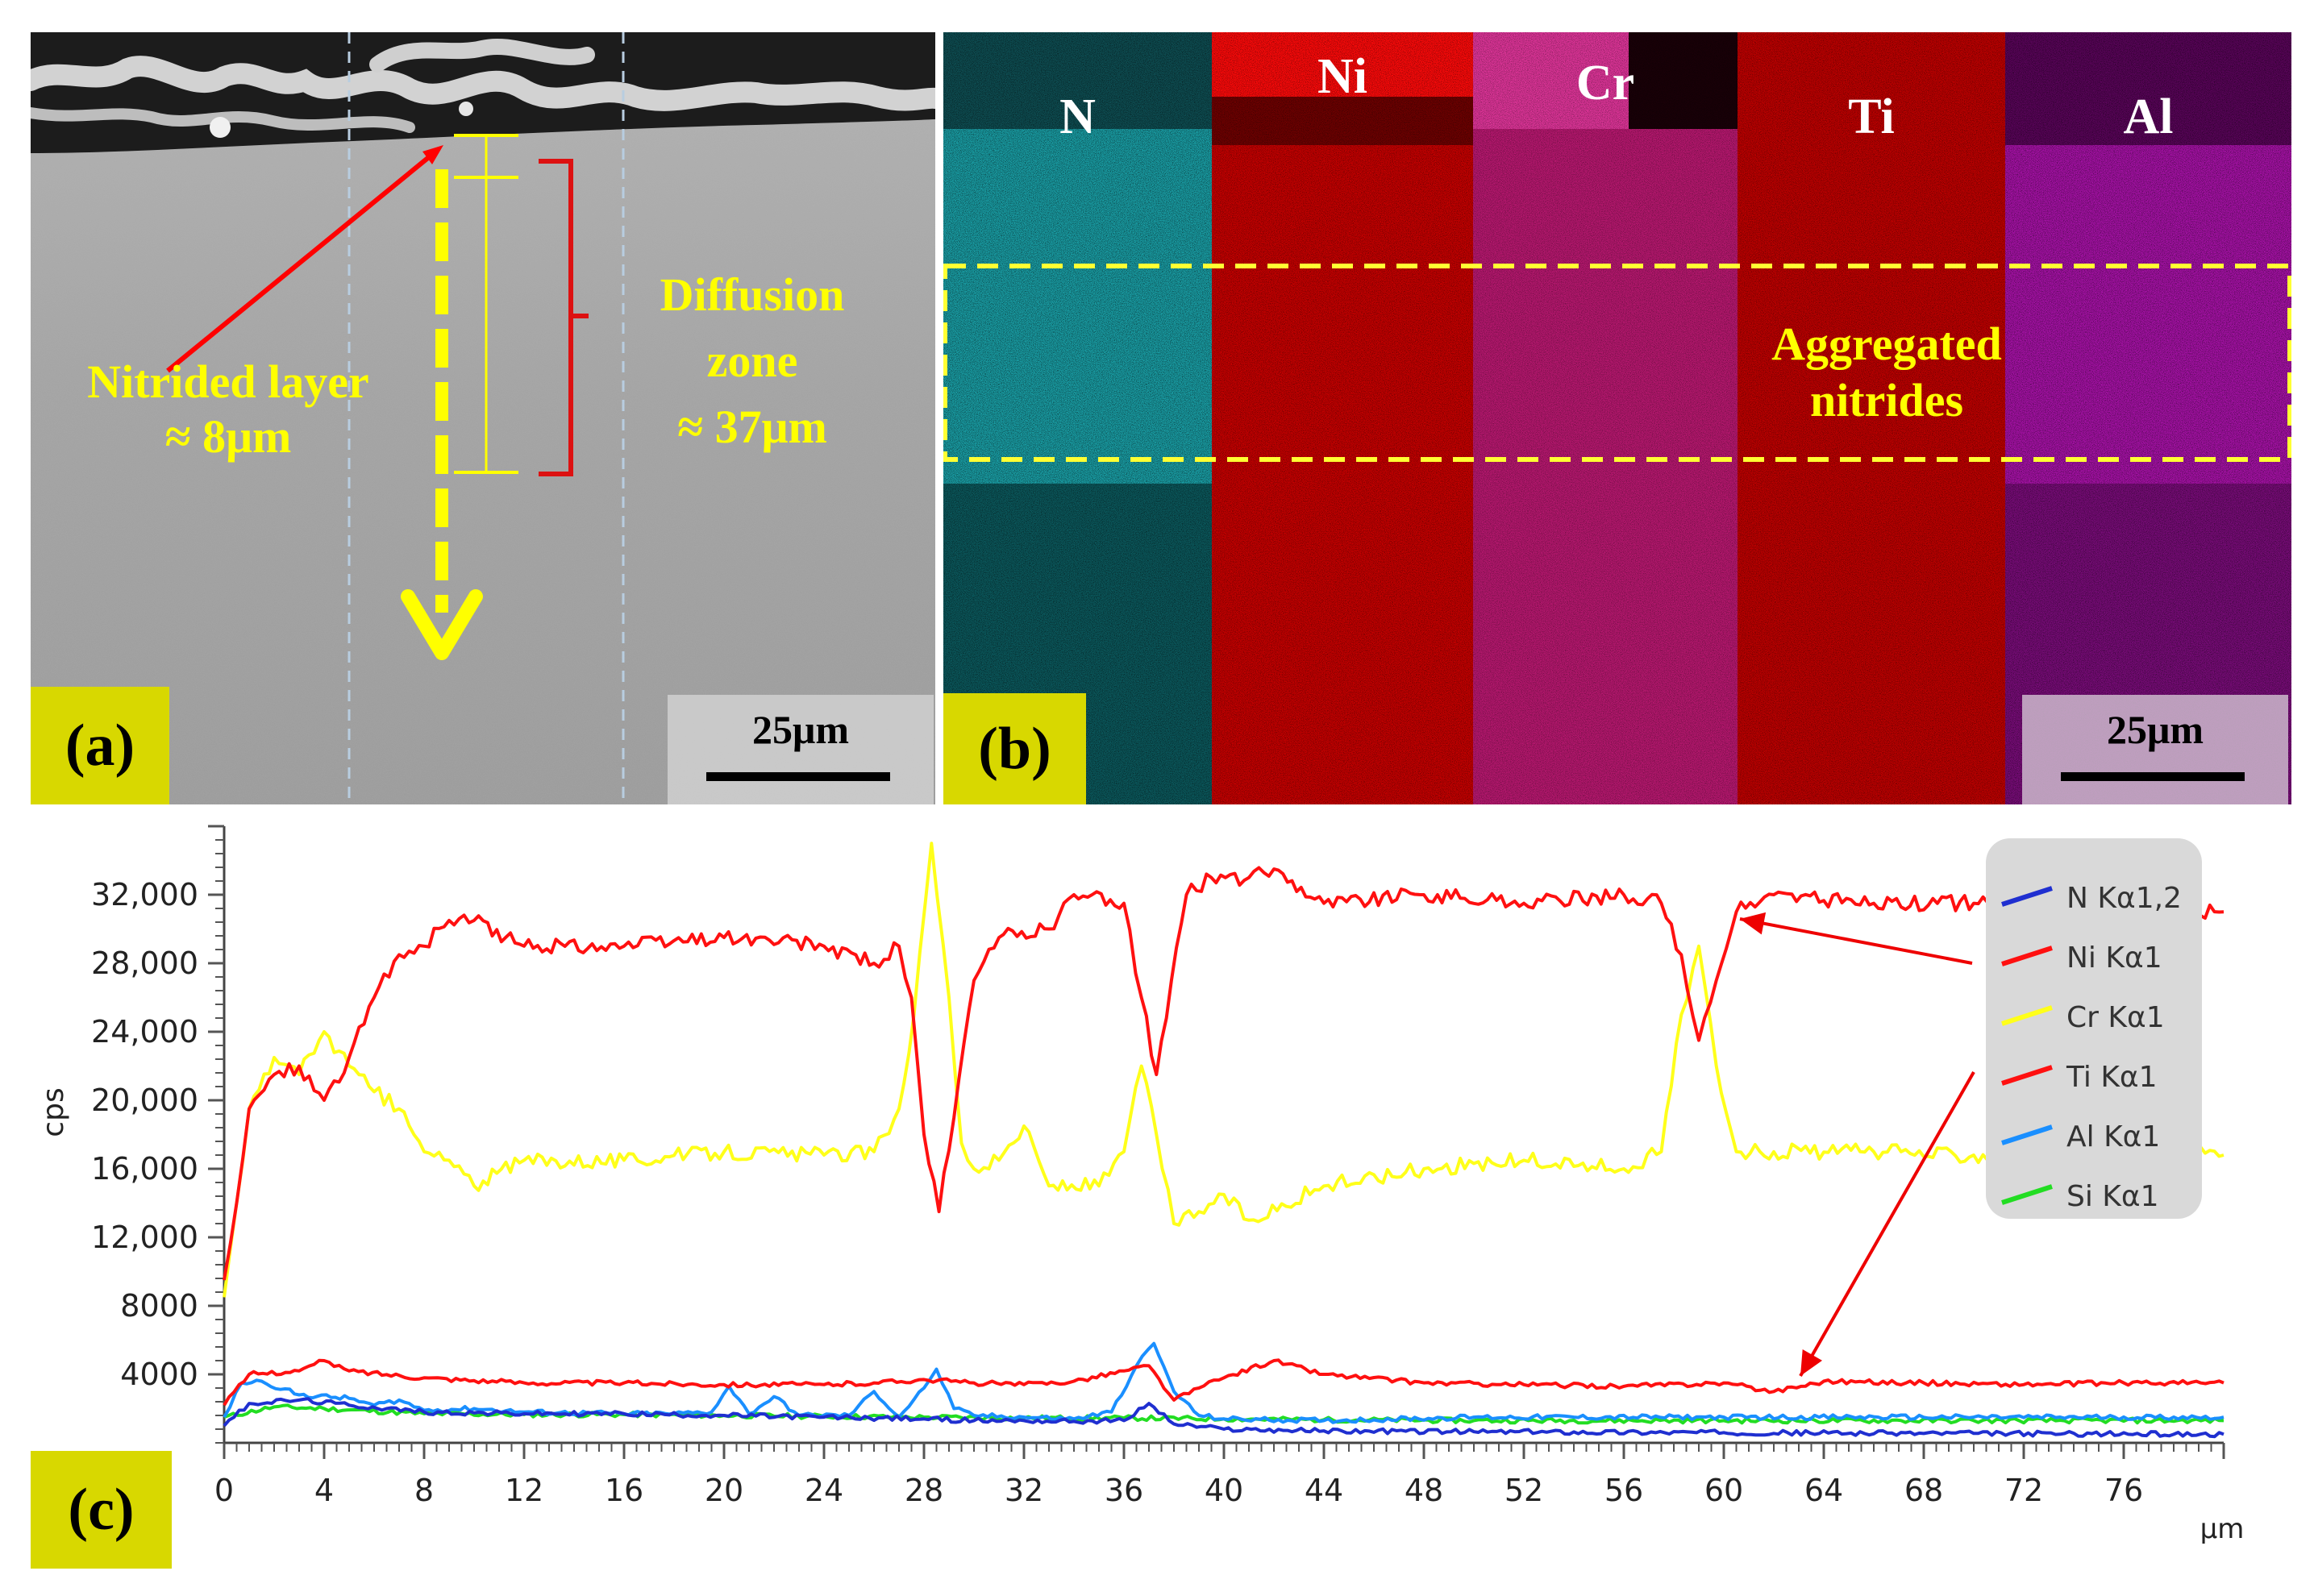 The height and width of the screenshot is (1596, 2314). Describe the element at coordinates (2148, 116) in the screenshot. I see `map-label-al: Al` at that location.